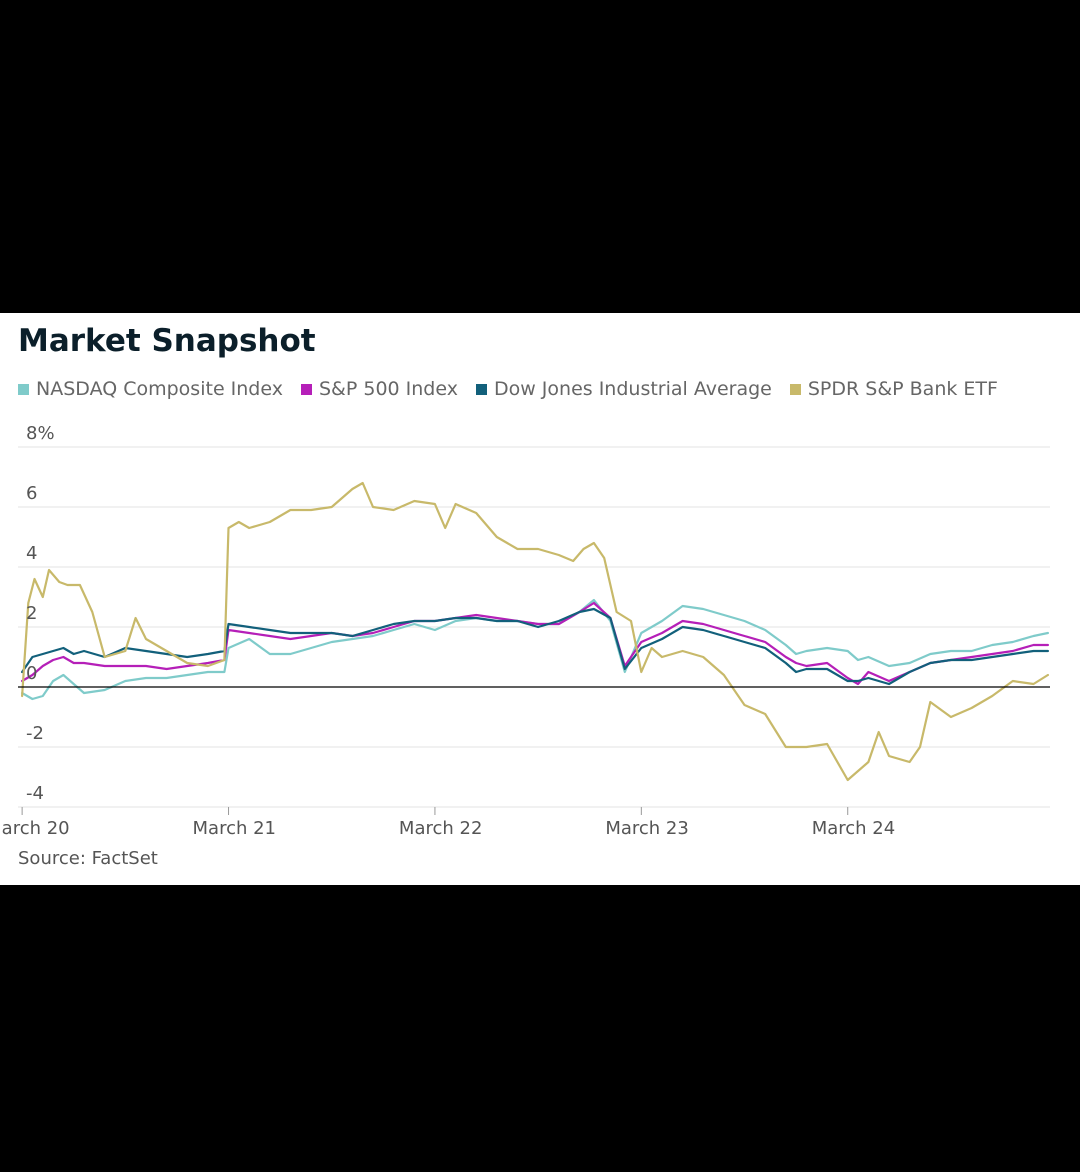 The image size is (1080, 1172). I want to click on legend-item-dow: Dow Jones Industrial Average, so click(623, 389).